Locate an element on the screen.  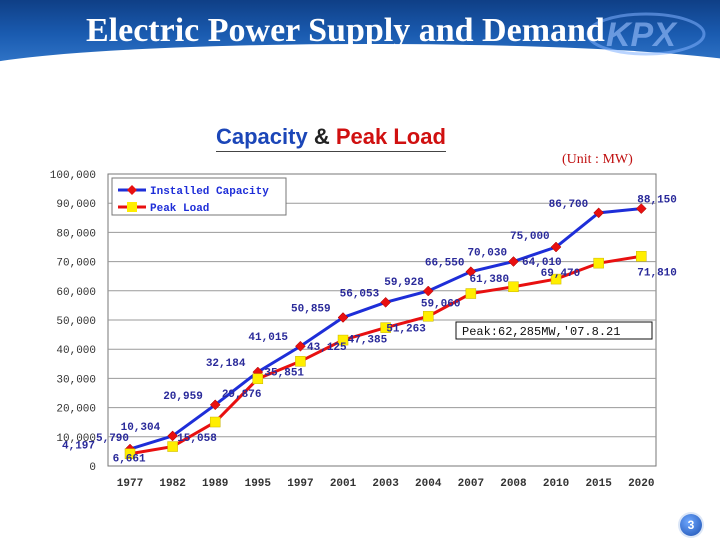
installed-capacity-data-label: 10,304 is located at coordinates (141, 428).